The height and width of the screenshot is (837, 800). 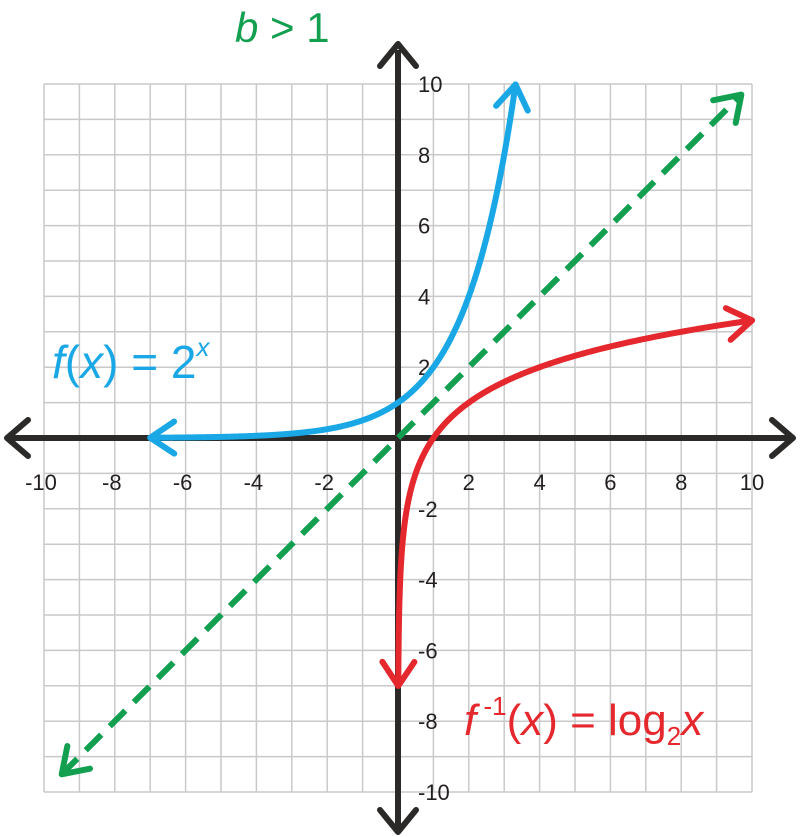 What do you see at coordinates (112, 482) in the screenshot?
I see `x-tick-label: -8` at bounding box center [112, 482].